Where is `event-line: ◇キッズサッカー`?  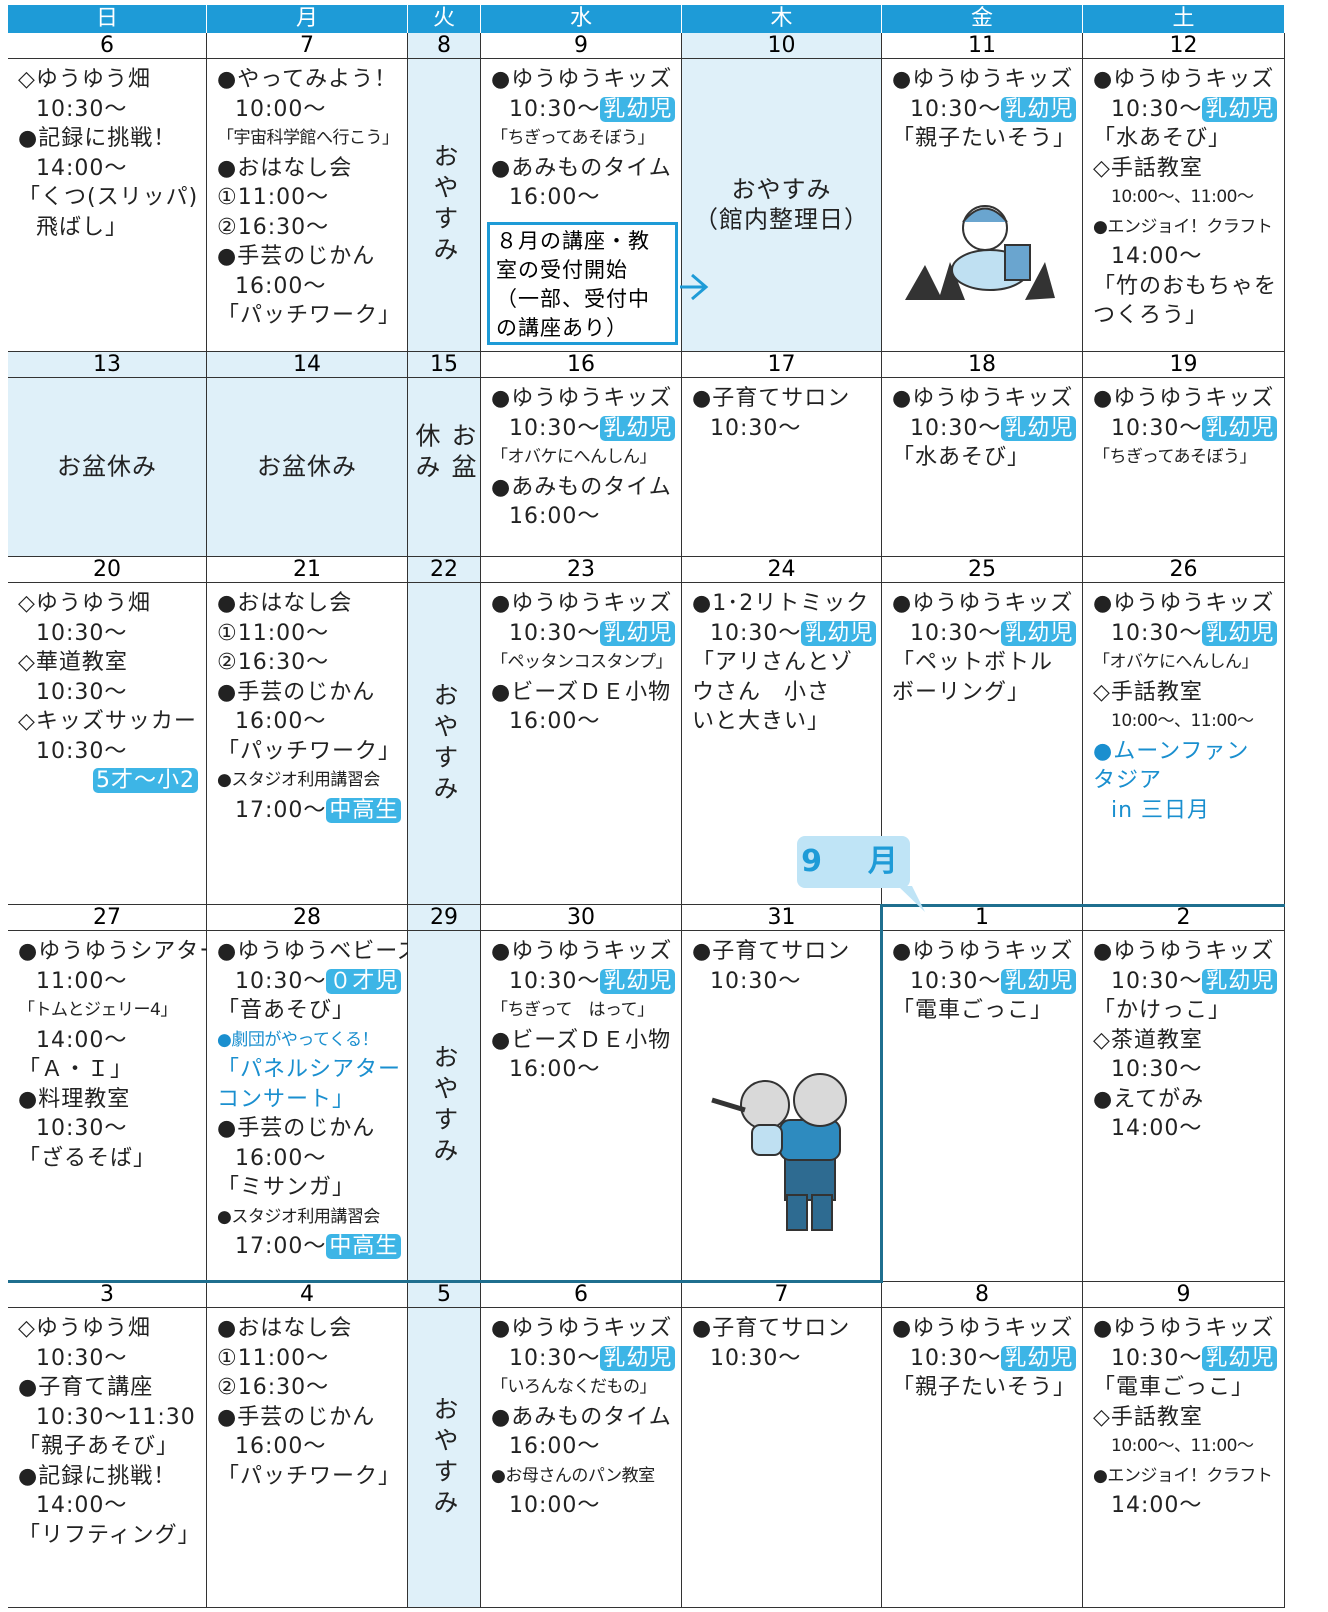 event-line: ◇キッズサッカー is located at coordinates (107, 721).